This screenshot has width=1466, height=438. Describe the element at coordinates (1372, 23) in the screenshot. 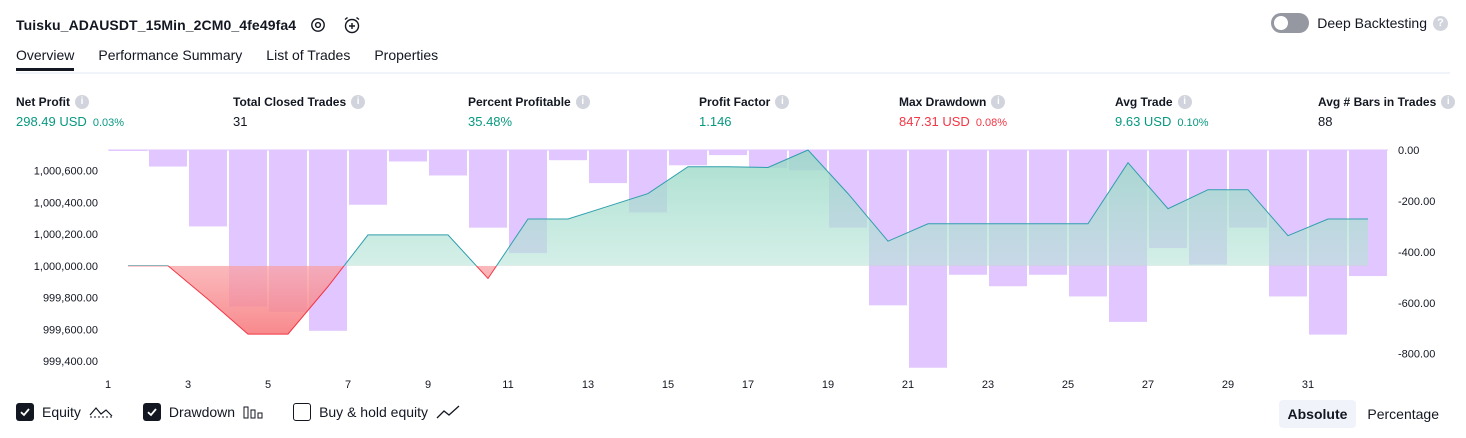

I see `deep-backtesting-label: Deep Backtesting` at that location.